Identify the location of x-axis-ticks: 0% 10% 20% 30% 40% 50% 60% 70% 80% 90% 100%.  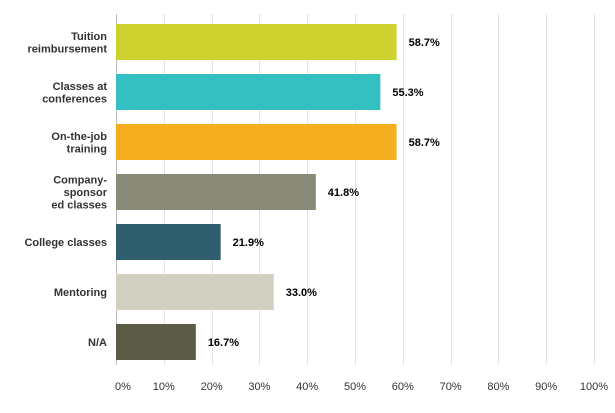
(361, 387).